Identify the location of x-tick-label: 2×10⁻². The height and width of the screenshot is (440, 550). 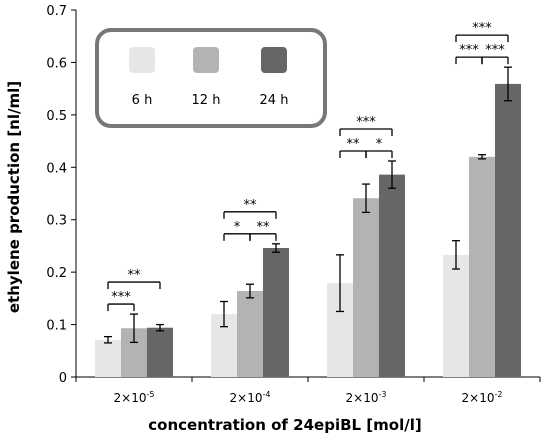
(482, 397).